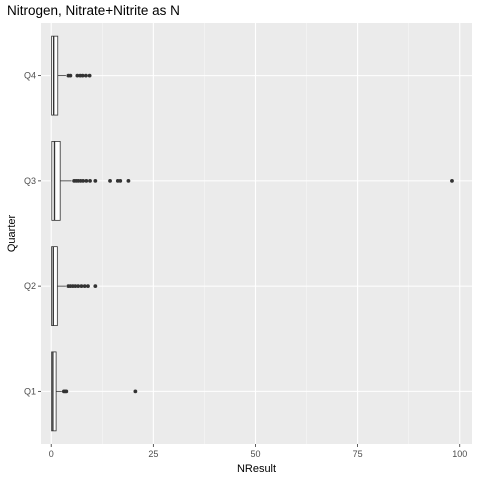 The height and width of the screenshot is (480, 480). I want to click on box-q2, so click(74, 286).